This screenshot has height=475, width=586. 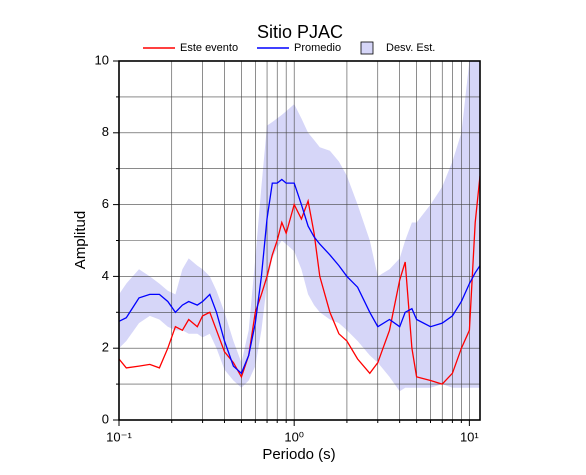 What do you see at coordinates (298, 454) in the screenshot?
I see `x-axis-label: Periodo (s)` at bounding box center [298, 454].